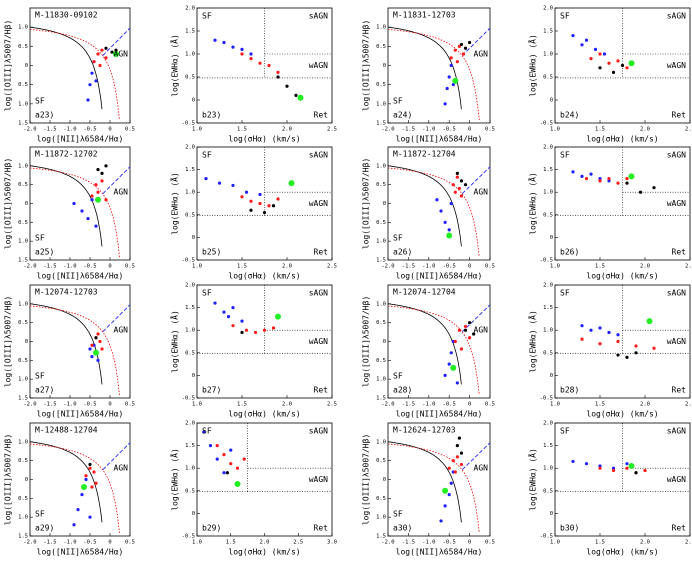 The height and width of the screenshot is (562, 692). What do you see at coordinates (29, 267) in the screenshot?
I see `x-tick-label: -2.0` at bounding box center [29, 267].